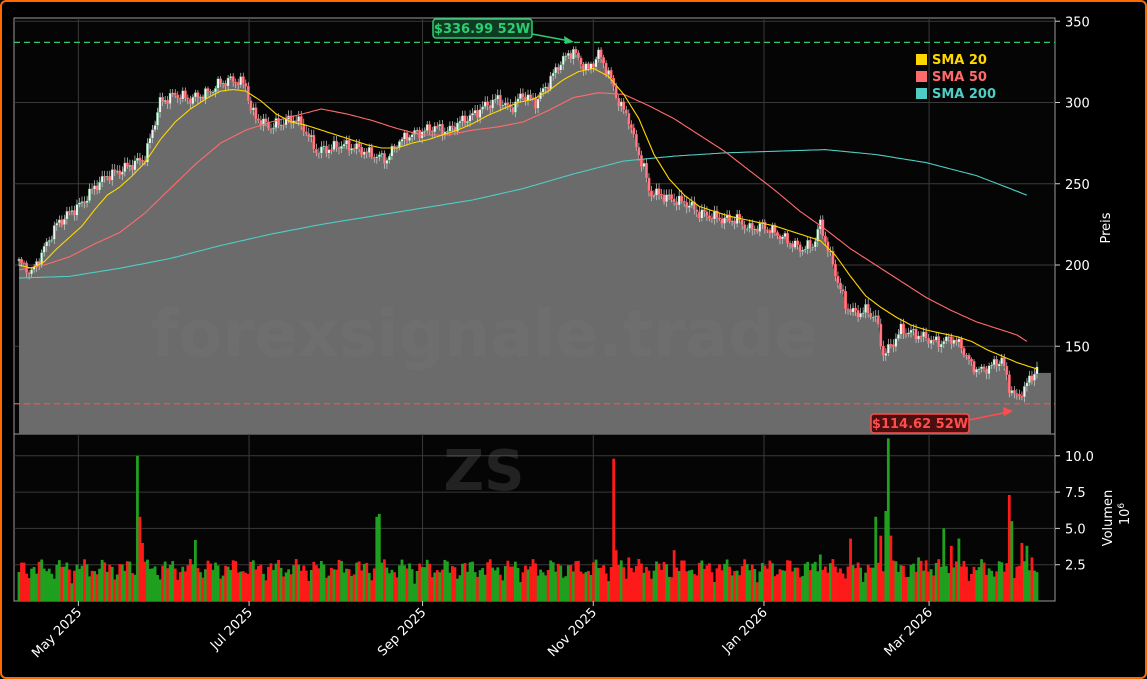 The width and height of the screenshot is (1147, 679). Describe the element at coordinates (959, 77) in the screenshot. I see `legend-label-sma50: SMA 50` at that location.